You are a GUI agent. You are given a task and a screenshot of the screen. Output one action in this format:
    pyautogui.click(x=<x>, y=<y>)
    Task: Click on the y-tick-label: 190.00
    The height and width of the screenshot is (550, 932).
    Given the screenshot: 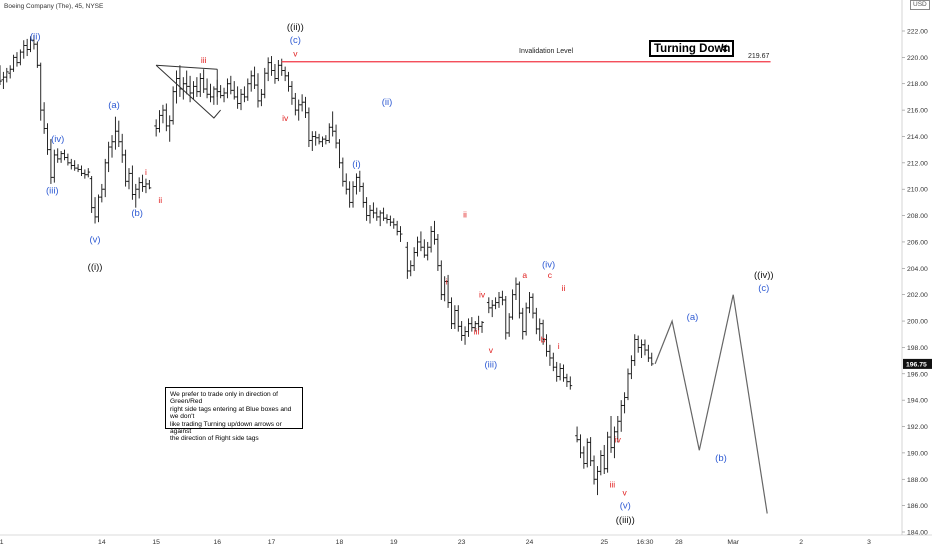 What is the action you would take?
    pyautogui.click(x=917, y=453)
    